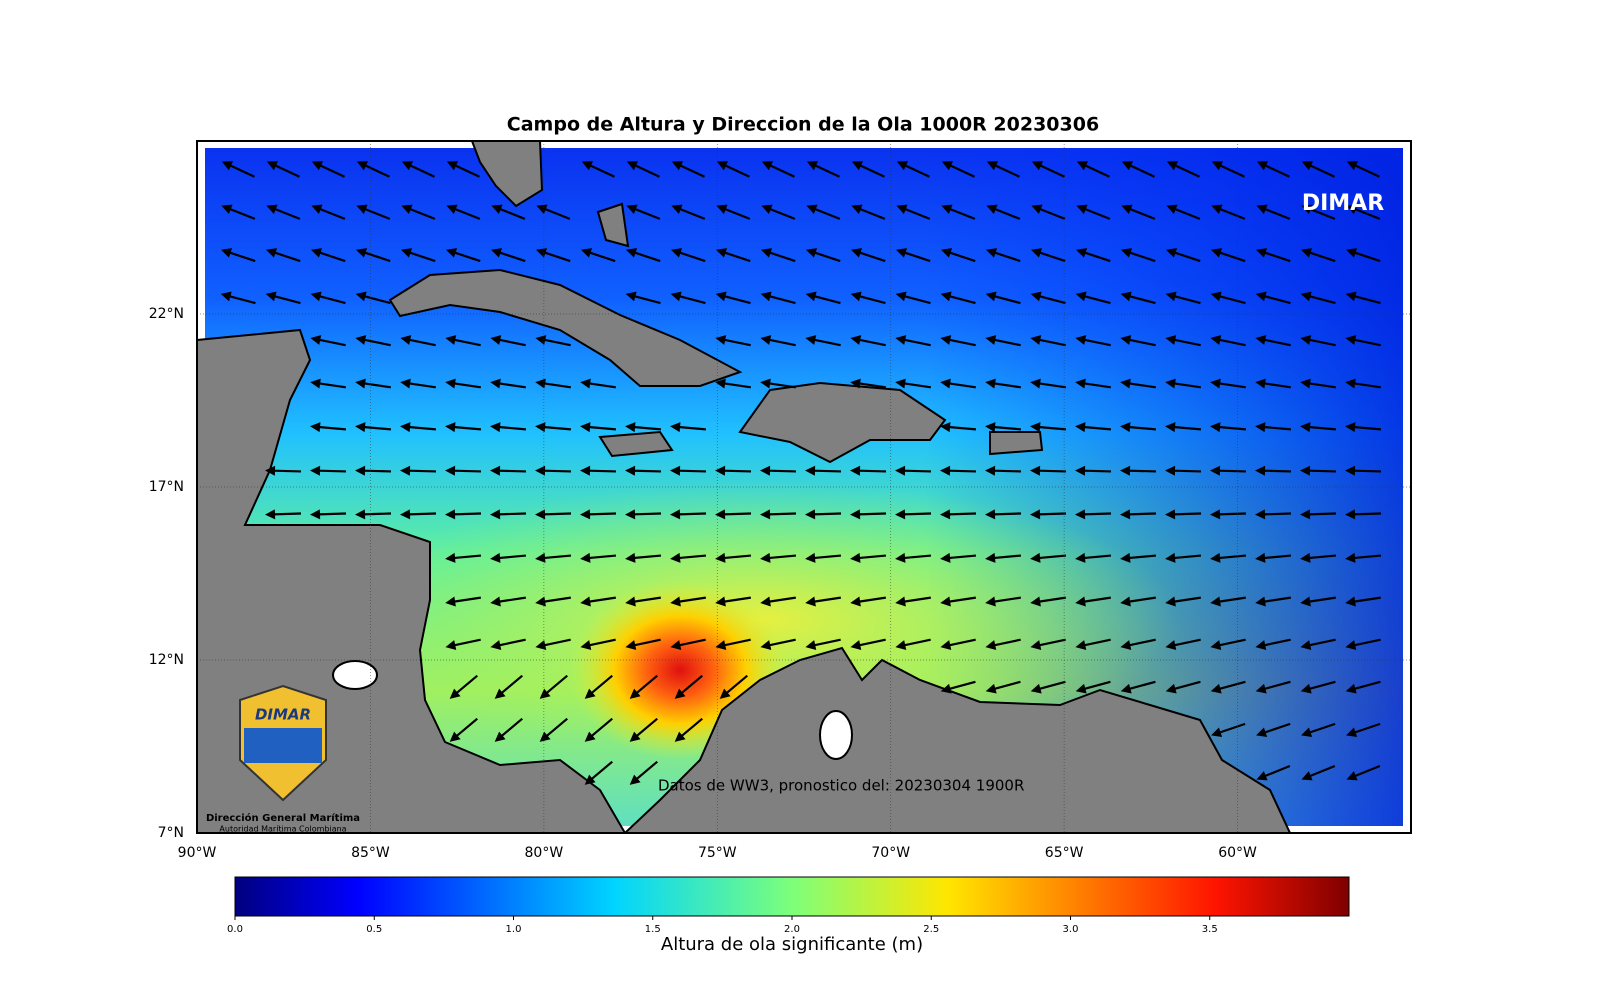 Image resolution: width=1599 pixels, height=983 pixels. Describe the element at coordinates (370, 853) in the screenshot. I see `x-tick-label: 85°W` at that location.